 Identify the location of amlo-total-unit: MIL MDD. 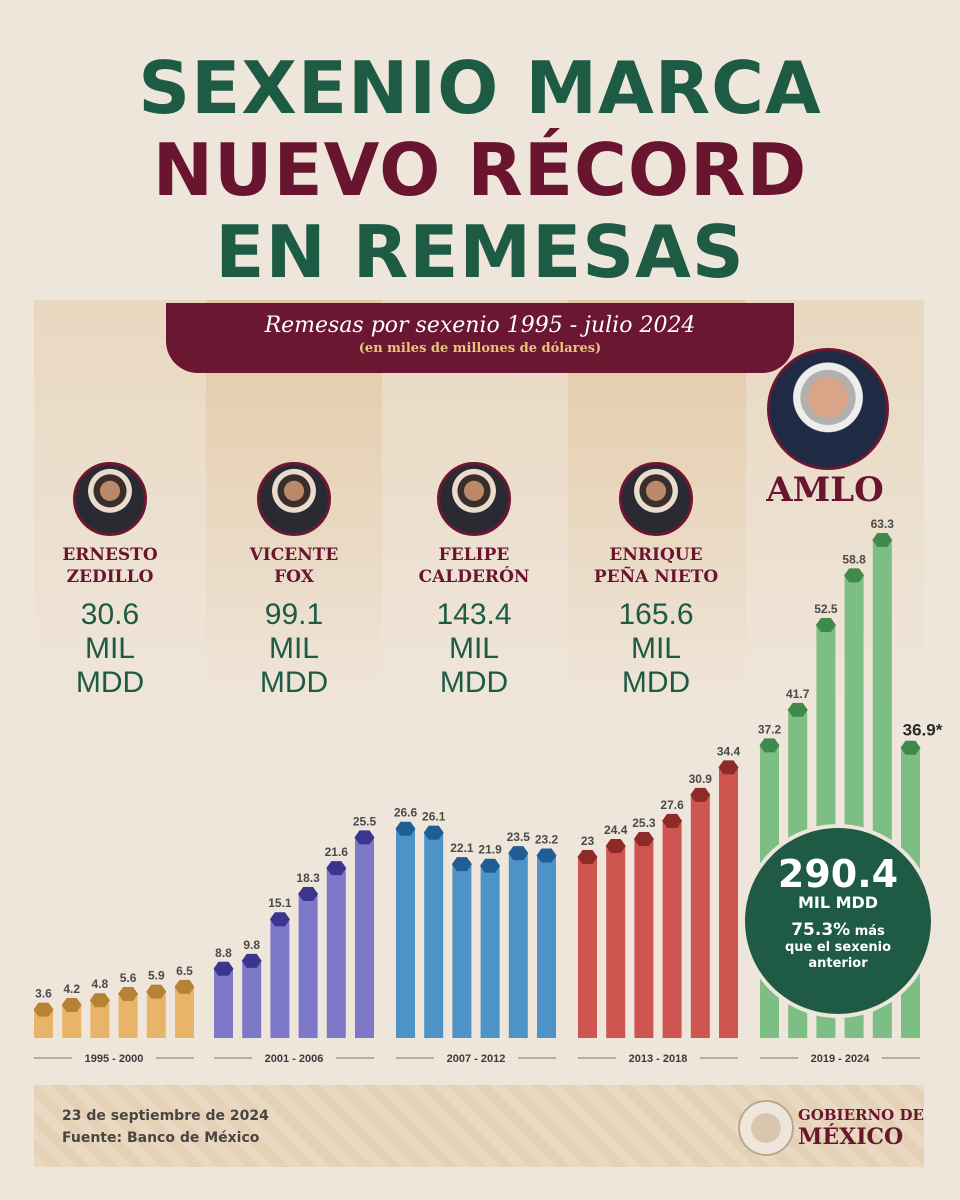
(838, 902).